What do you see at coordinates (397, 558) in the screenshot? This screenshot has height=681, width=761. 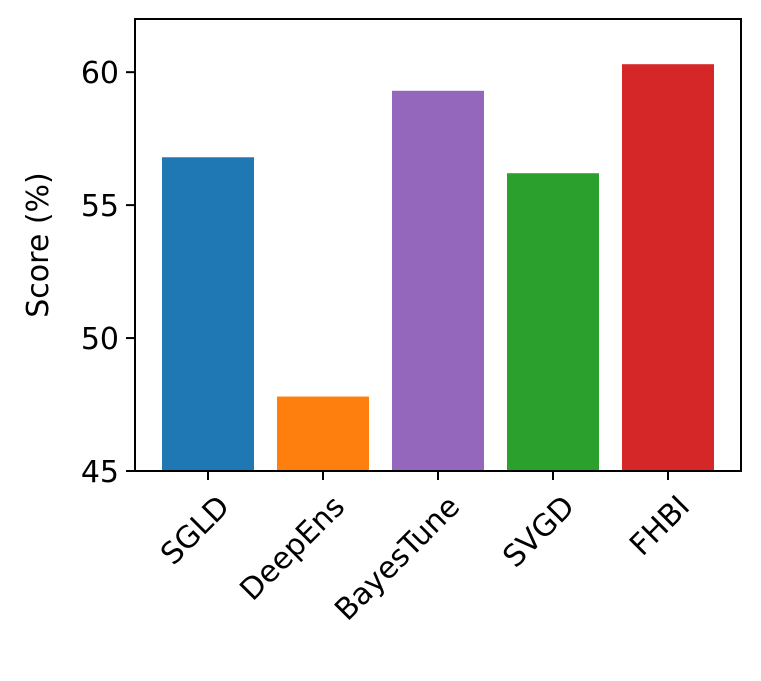 I see `x-tick-label-bayestune: BayesTune` at bounding box center [397, 558].